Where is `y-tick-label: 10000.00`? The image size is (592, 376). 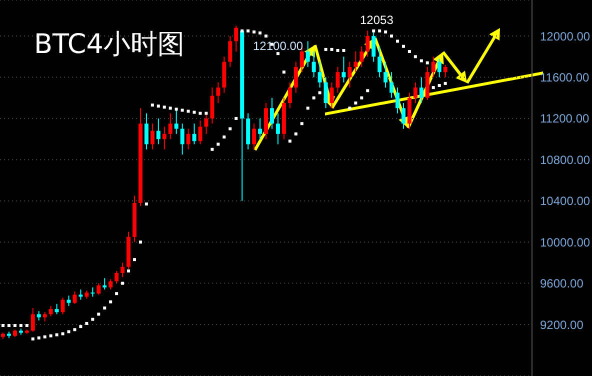 y-tick-label: 10000.00 is located at coordinates (565, 242).